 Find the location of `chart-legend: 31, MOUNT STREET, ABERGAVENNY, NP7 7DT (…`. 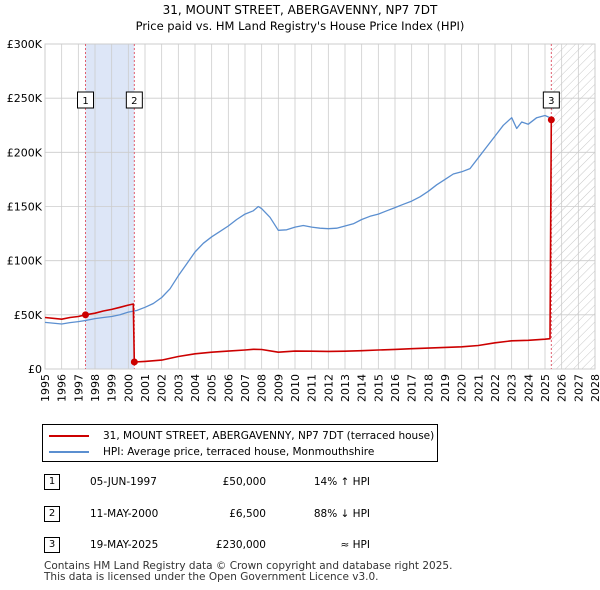

chart-legend: 31, MOUNT STREET, ABERGAVENNY, NP7 7DT (… is located at coordinates (240, 443).